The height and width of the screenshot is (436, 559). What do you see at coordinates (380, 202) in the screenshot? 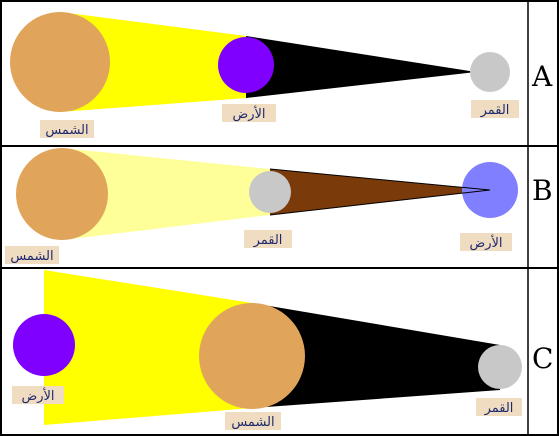
I see `shadow-edge-bottom` at bounding box center [380, 202].